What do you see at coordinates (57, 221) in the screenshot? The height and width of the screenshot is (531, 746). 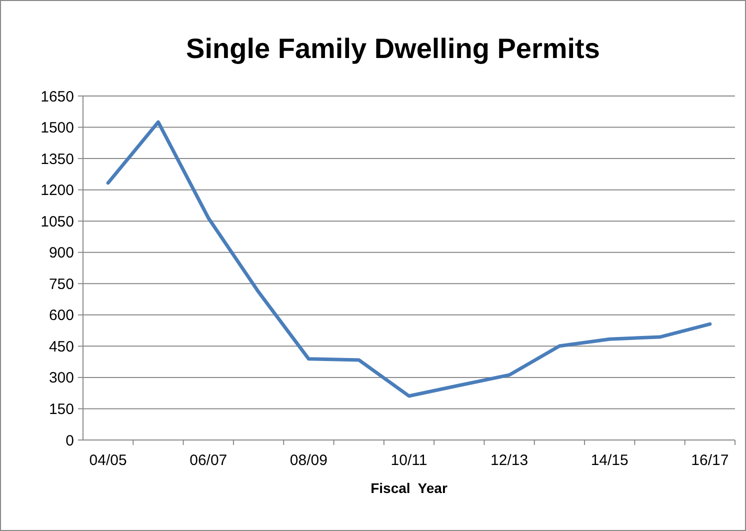 I see `y-tick-label: 1050` at bounding box center [57, 221].